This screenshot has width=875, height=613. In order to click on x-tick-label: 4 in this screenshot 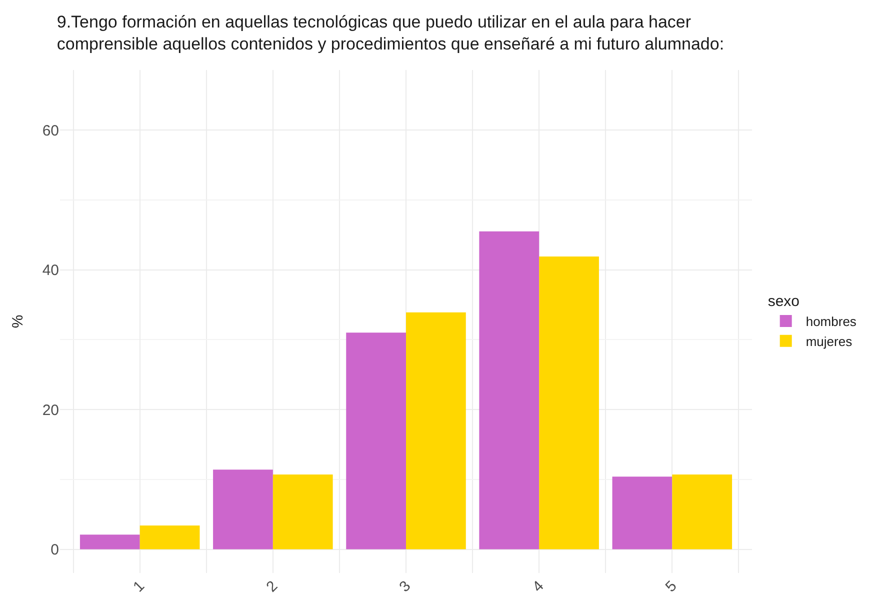, I will do `click(538, 587)`.